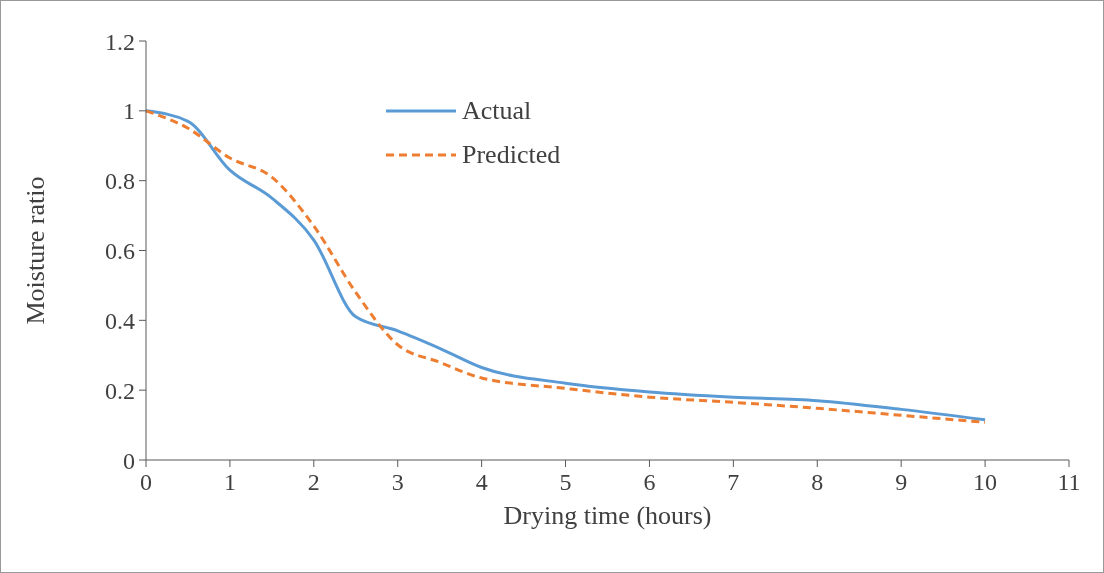 This screenshot has height=573, width=1104. What do you see at coordinates (565, 482) in the screenshot?
I see `x-tick-label: 5` at bounding box center [565, 482].